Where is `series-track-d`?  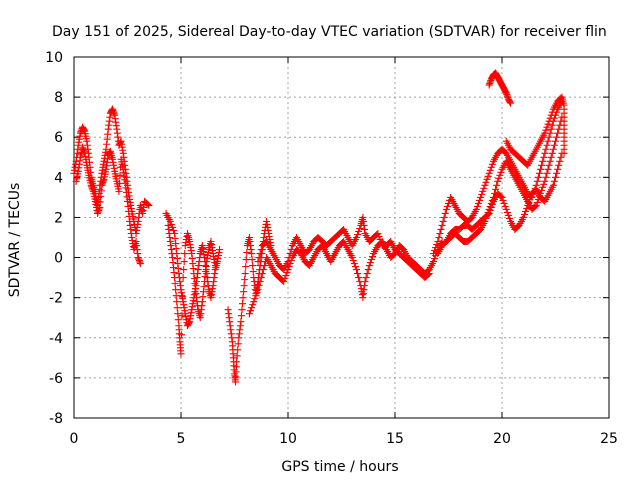 series-track-d is located at coordinates (191, 289).